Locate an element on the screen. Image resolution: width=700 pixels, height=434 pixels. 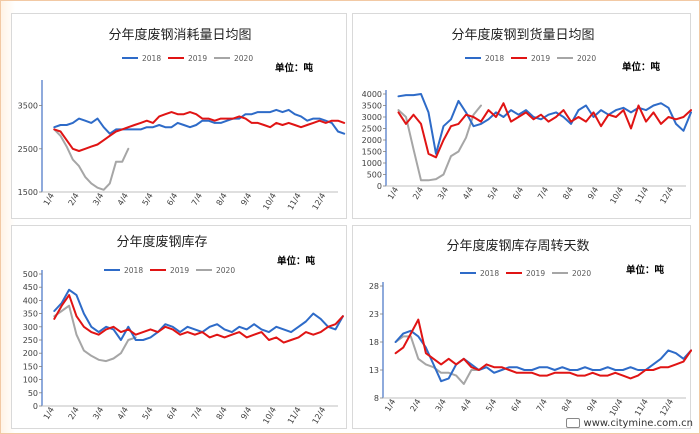
y-tick-label: 100 is located at coordinates (30, 380).